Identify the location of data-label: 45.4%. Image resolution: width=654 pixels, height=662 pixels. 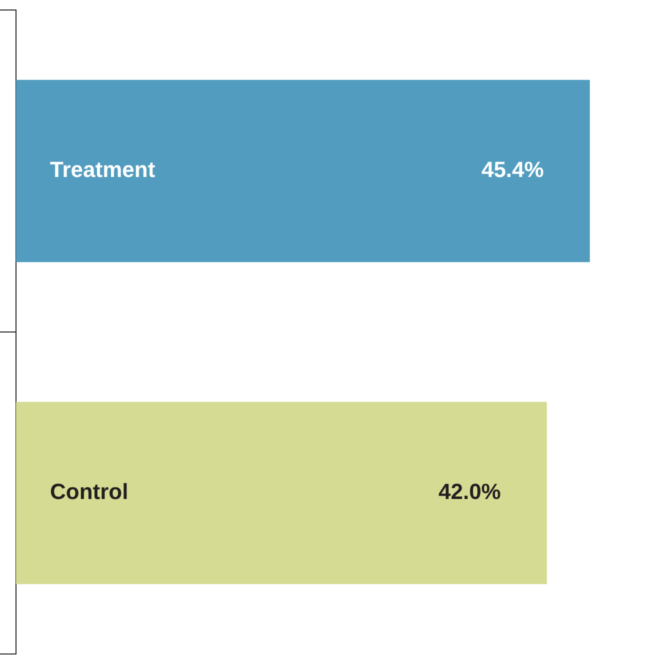
(512, 169).